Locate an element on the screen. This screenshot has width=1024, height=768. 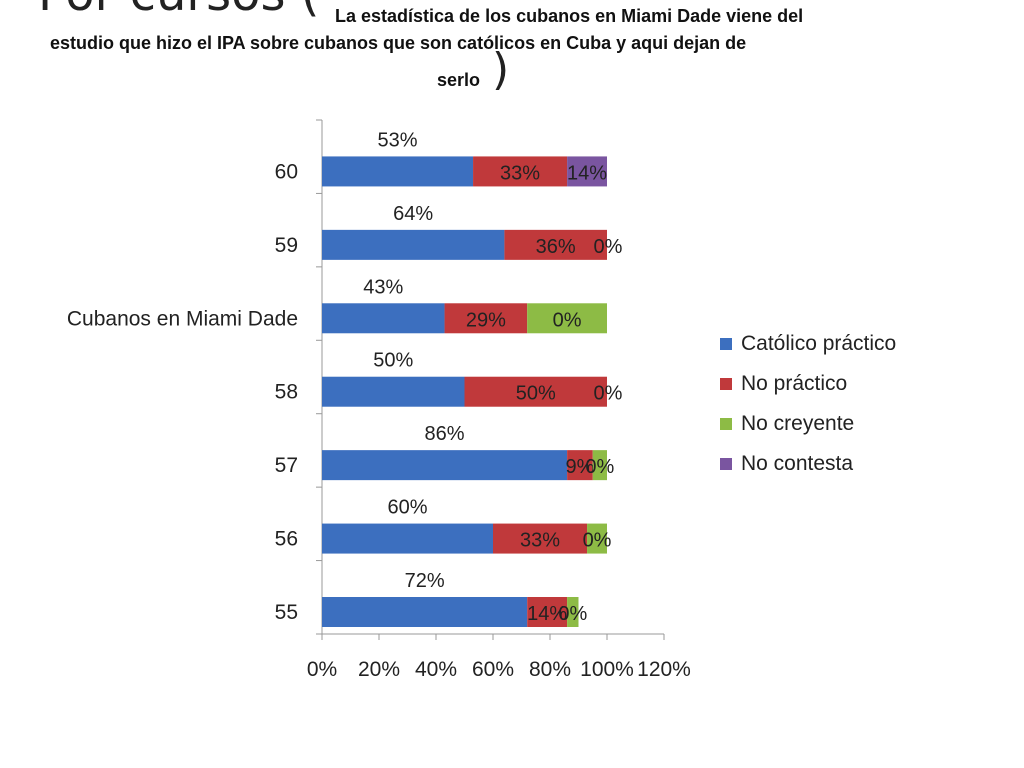
x-tick-label: 100% is located at coordinates (607, 669).